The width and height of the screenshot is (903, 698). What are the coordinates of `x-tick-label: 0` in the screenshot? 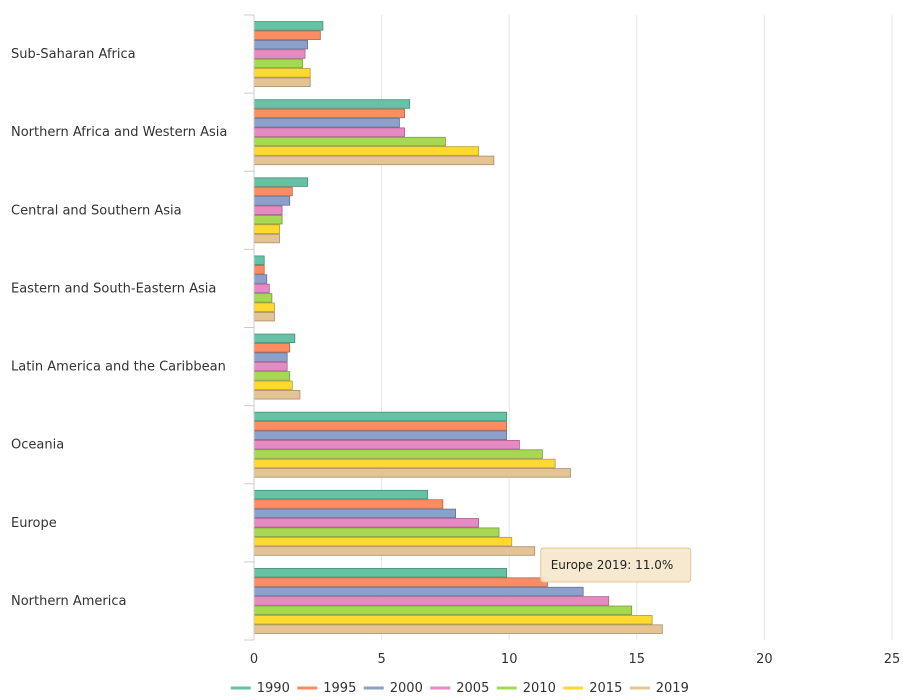 It's located at (254, 659).